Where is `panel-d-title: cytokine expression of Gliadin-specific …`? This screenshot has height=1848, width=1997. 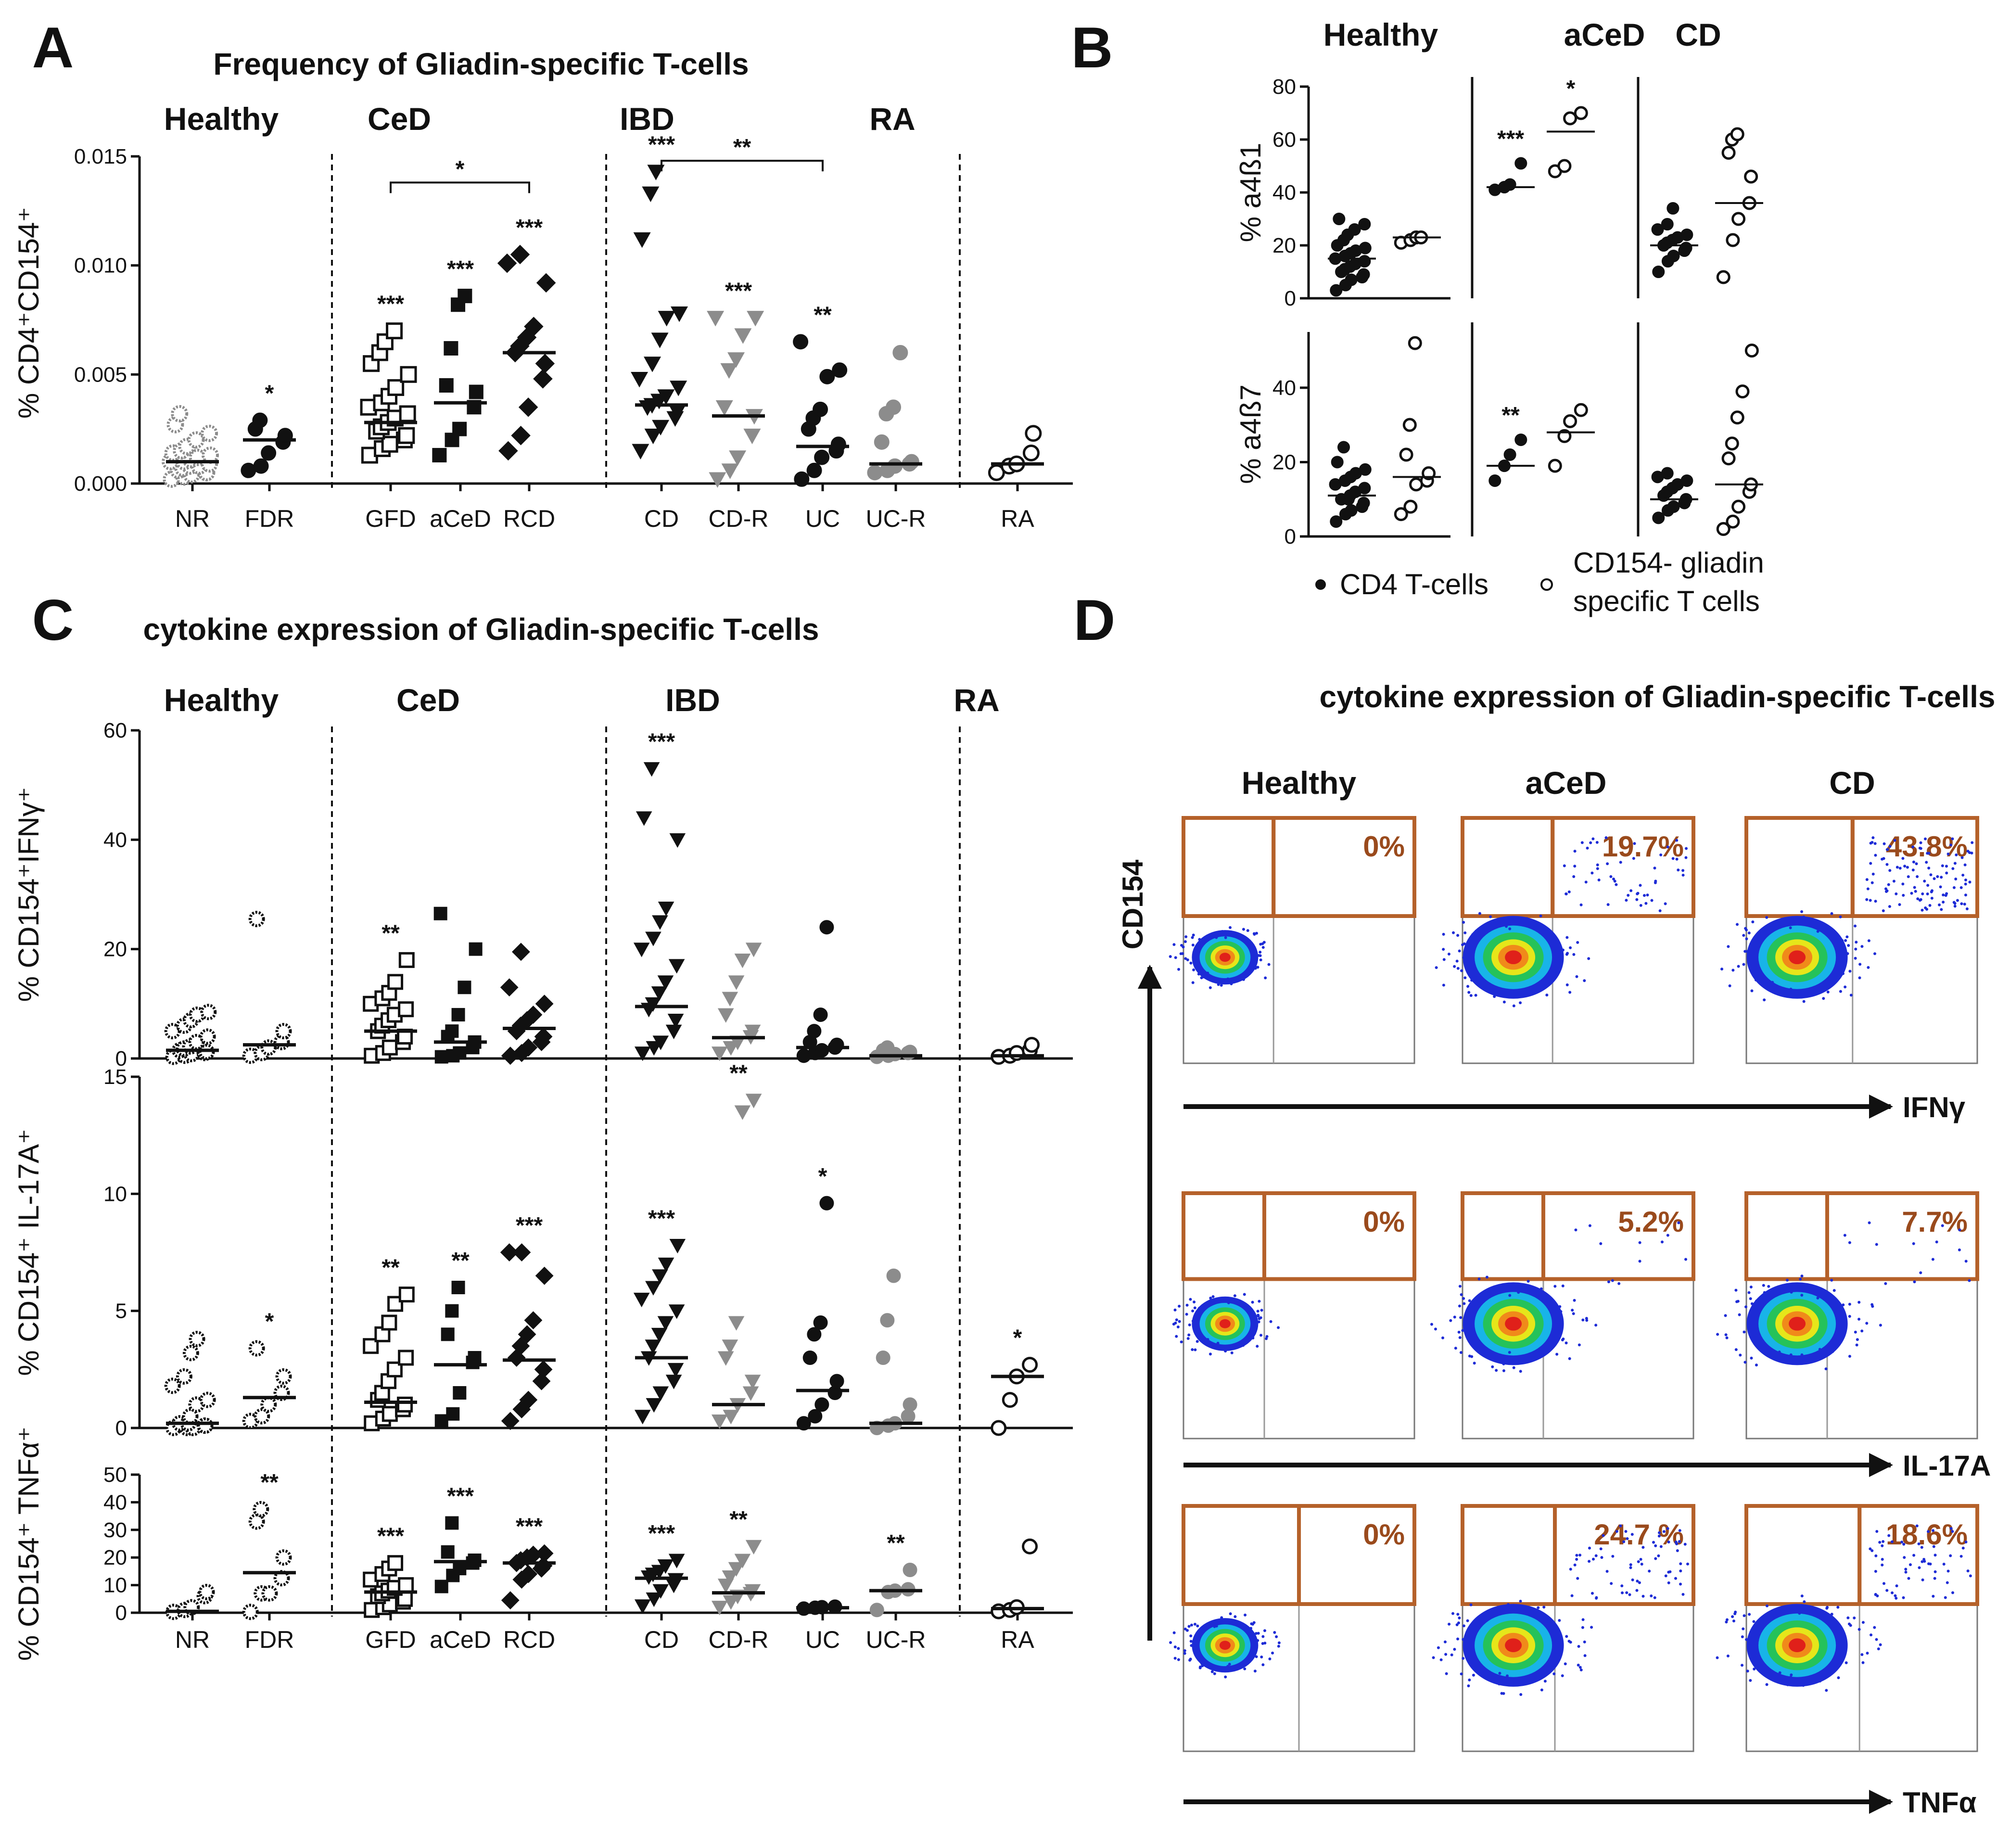
panel-d-title: cytokine expression of Gliadin-specific … is located at coordinates (1658, 696).